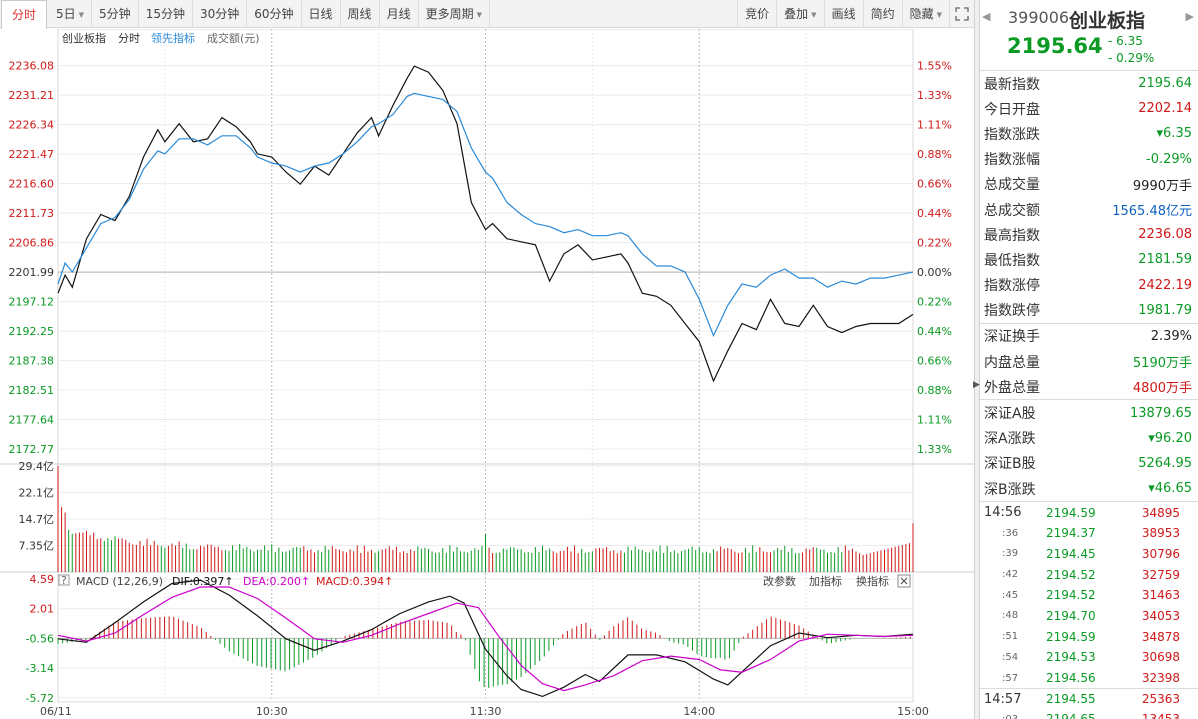  Describe the element at coordinates (1071, 699) in the screenshot. I see `tick-price: 2194.55` at that location.